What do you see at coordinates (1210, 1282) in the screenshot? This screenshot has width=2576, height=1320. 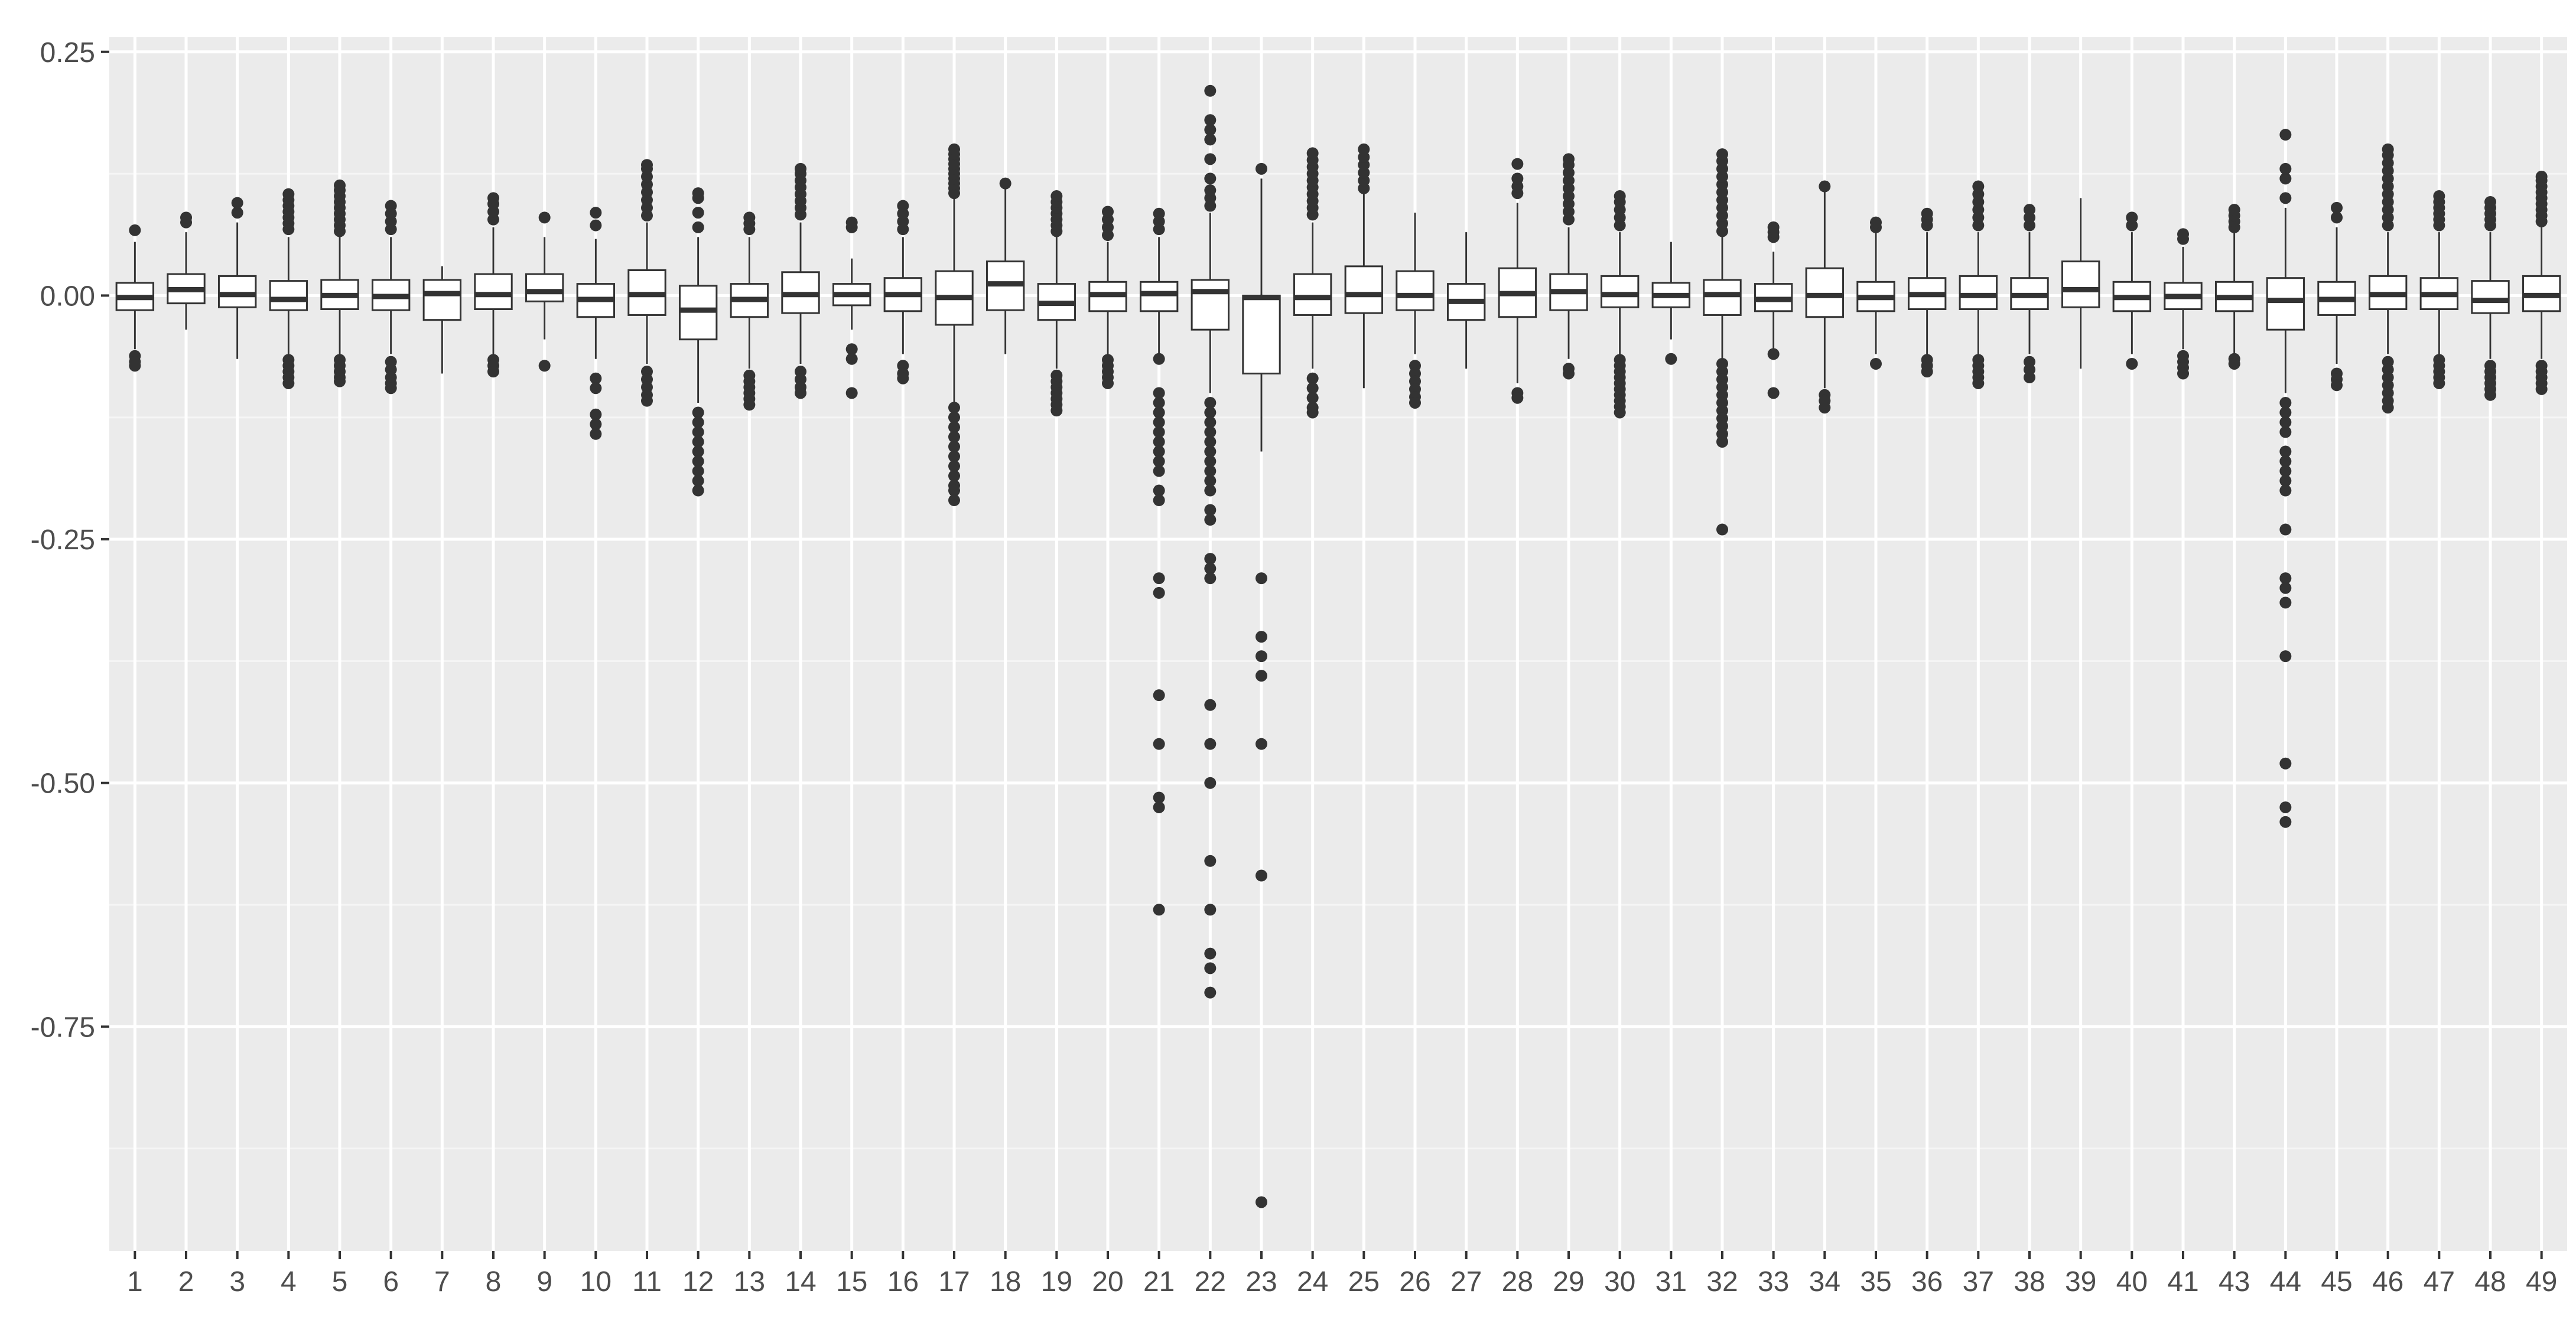 I see `x-tick-label: 22` at bounding box center [1210, 1282].